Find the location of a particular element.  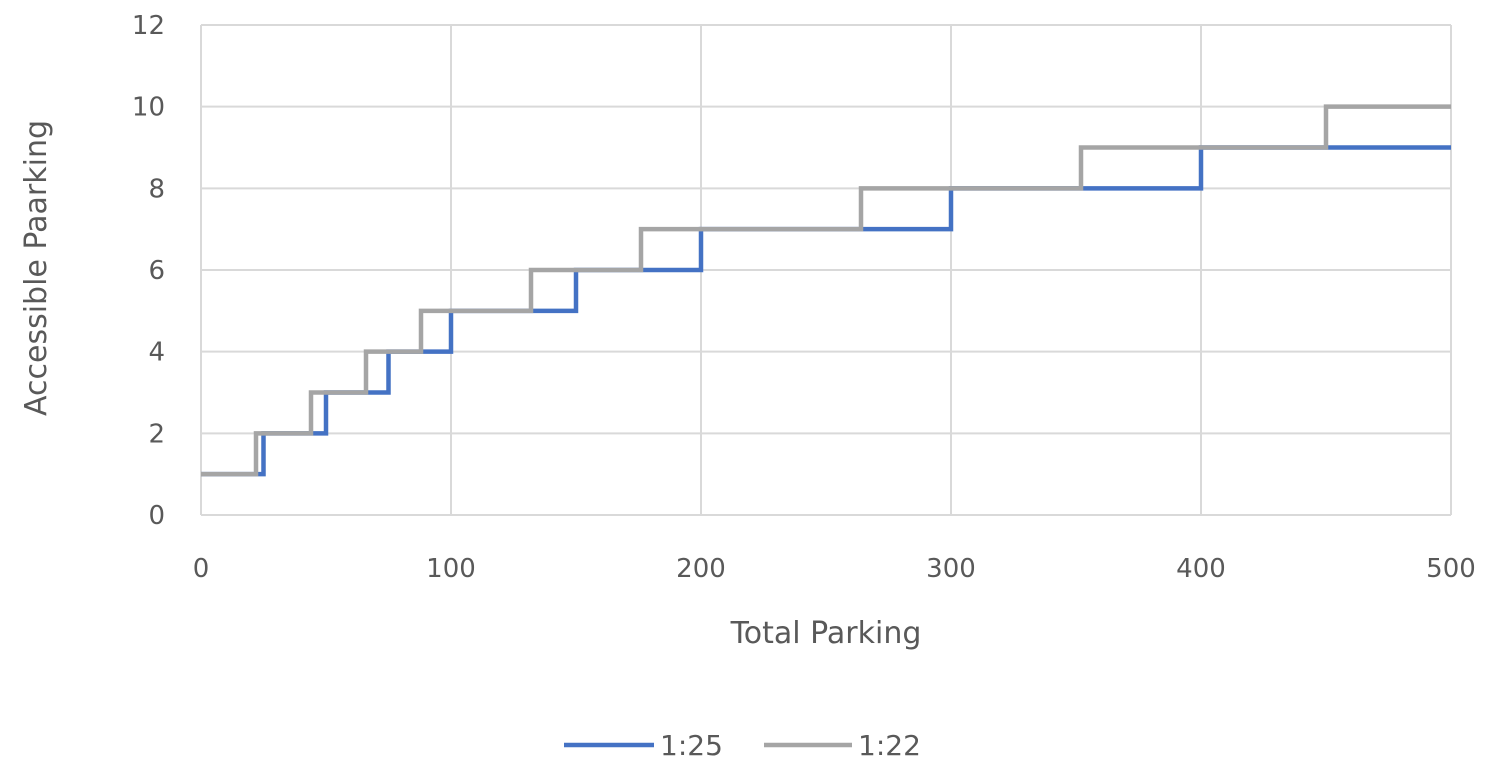

x-axis-title: Total Parking is located at coordinates (826, 633).